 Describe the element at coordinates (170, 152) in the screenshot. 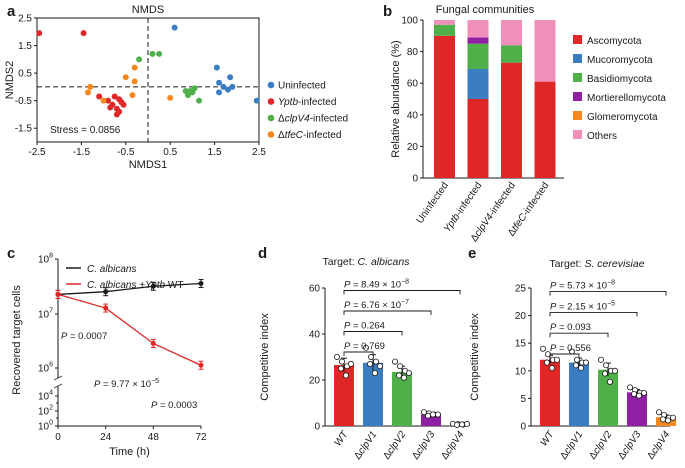

I see `nmds-x-tick: 0.5` at that location.